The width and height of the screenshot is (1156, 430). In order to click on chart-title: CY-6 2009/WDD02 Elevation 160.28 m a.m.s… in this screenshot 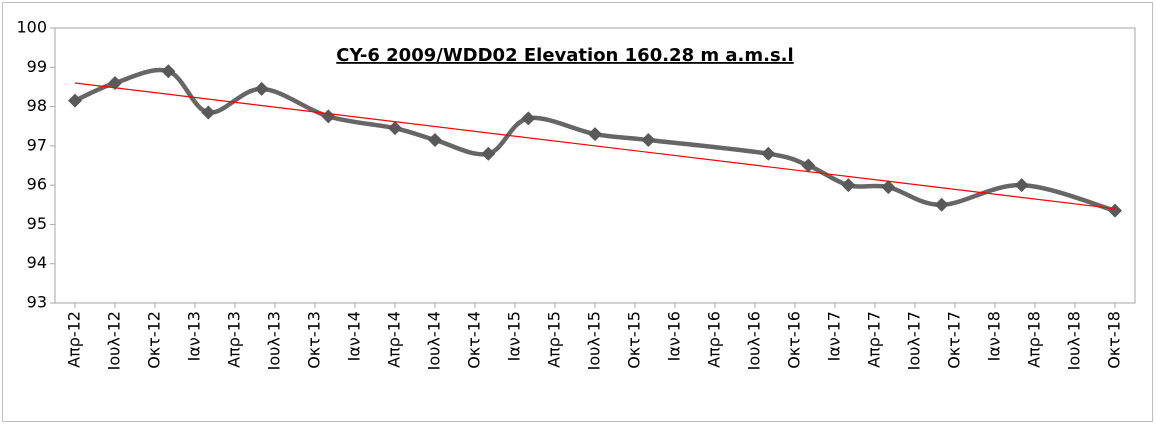, I will do `click(564, 55)`.